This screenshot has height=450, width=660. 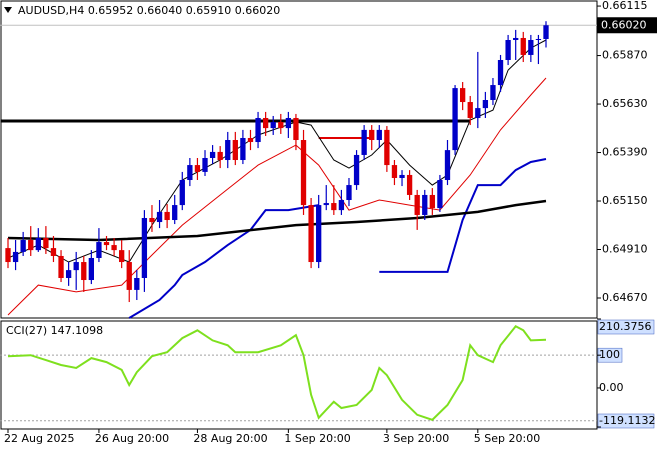 I want to click on y-tick-label: 0.65150, so click(x=625, y=200).